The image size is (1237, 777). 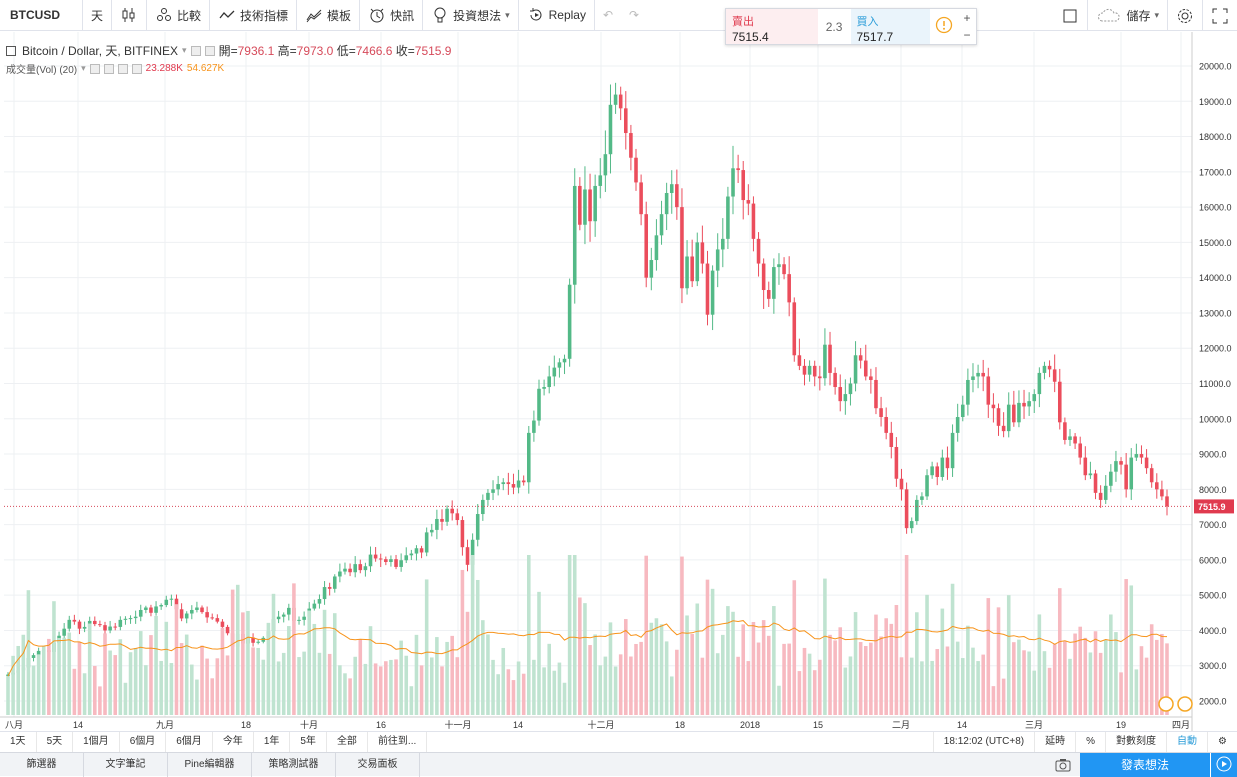 What do you see at coordinates (11, 50) in the screenshot?
I see `collapse-legend-icon` at bounding box center [11, 50].